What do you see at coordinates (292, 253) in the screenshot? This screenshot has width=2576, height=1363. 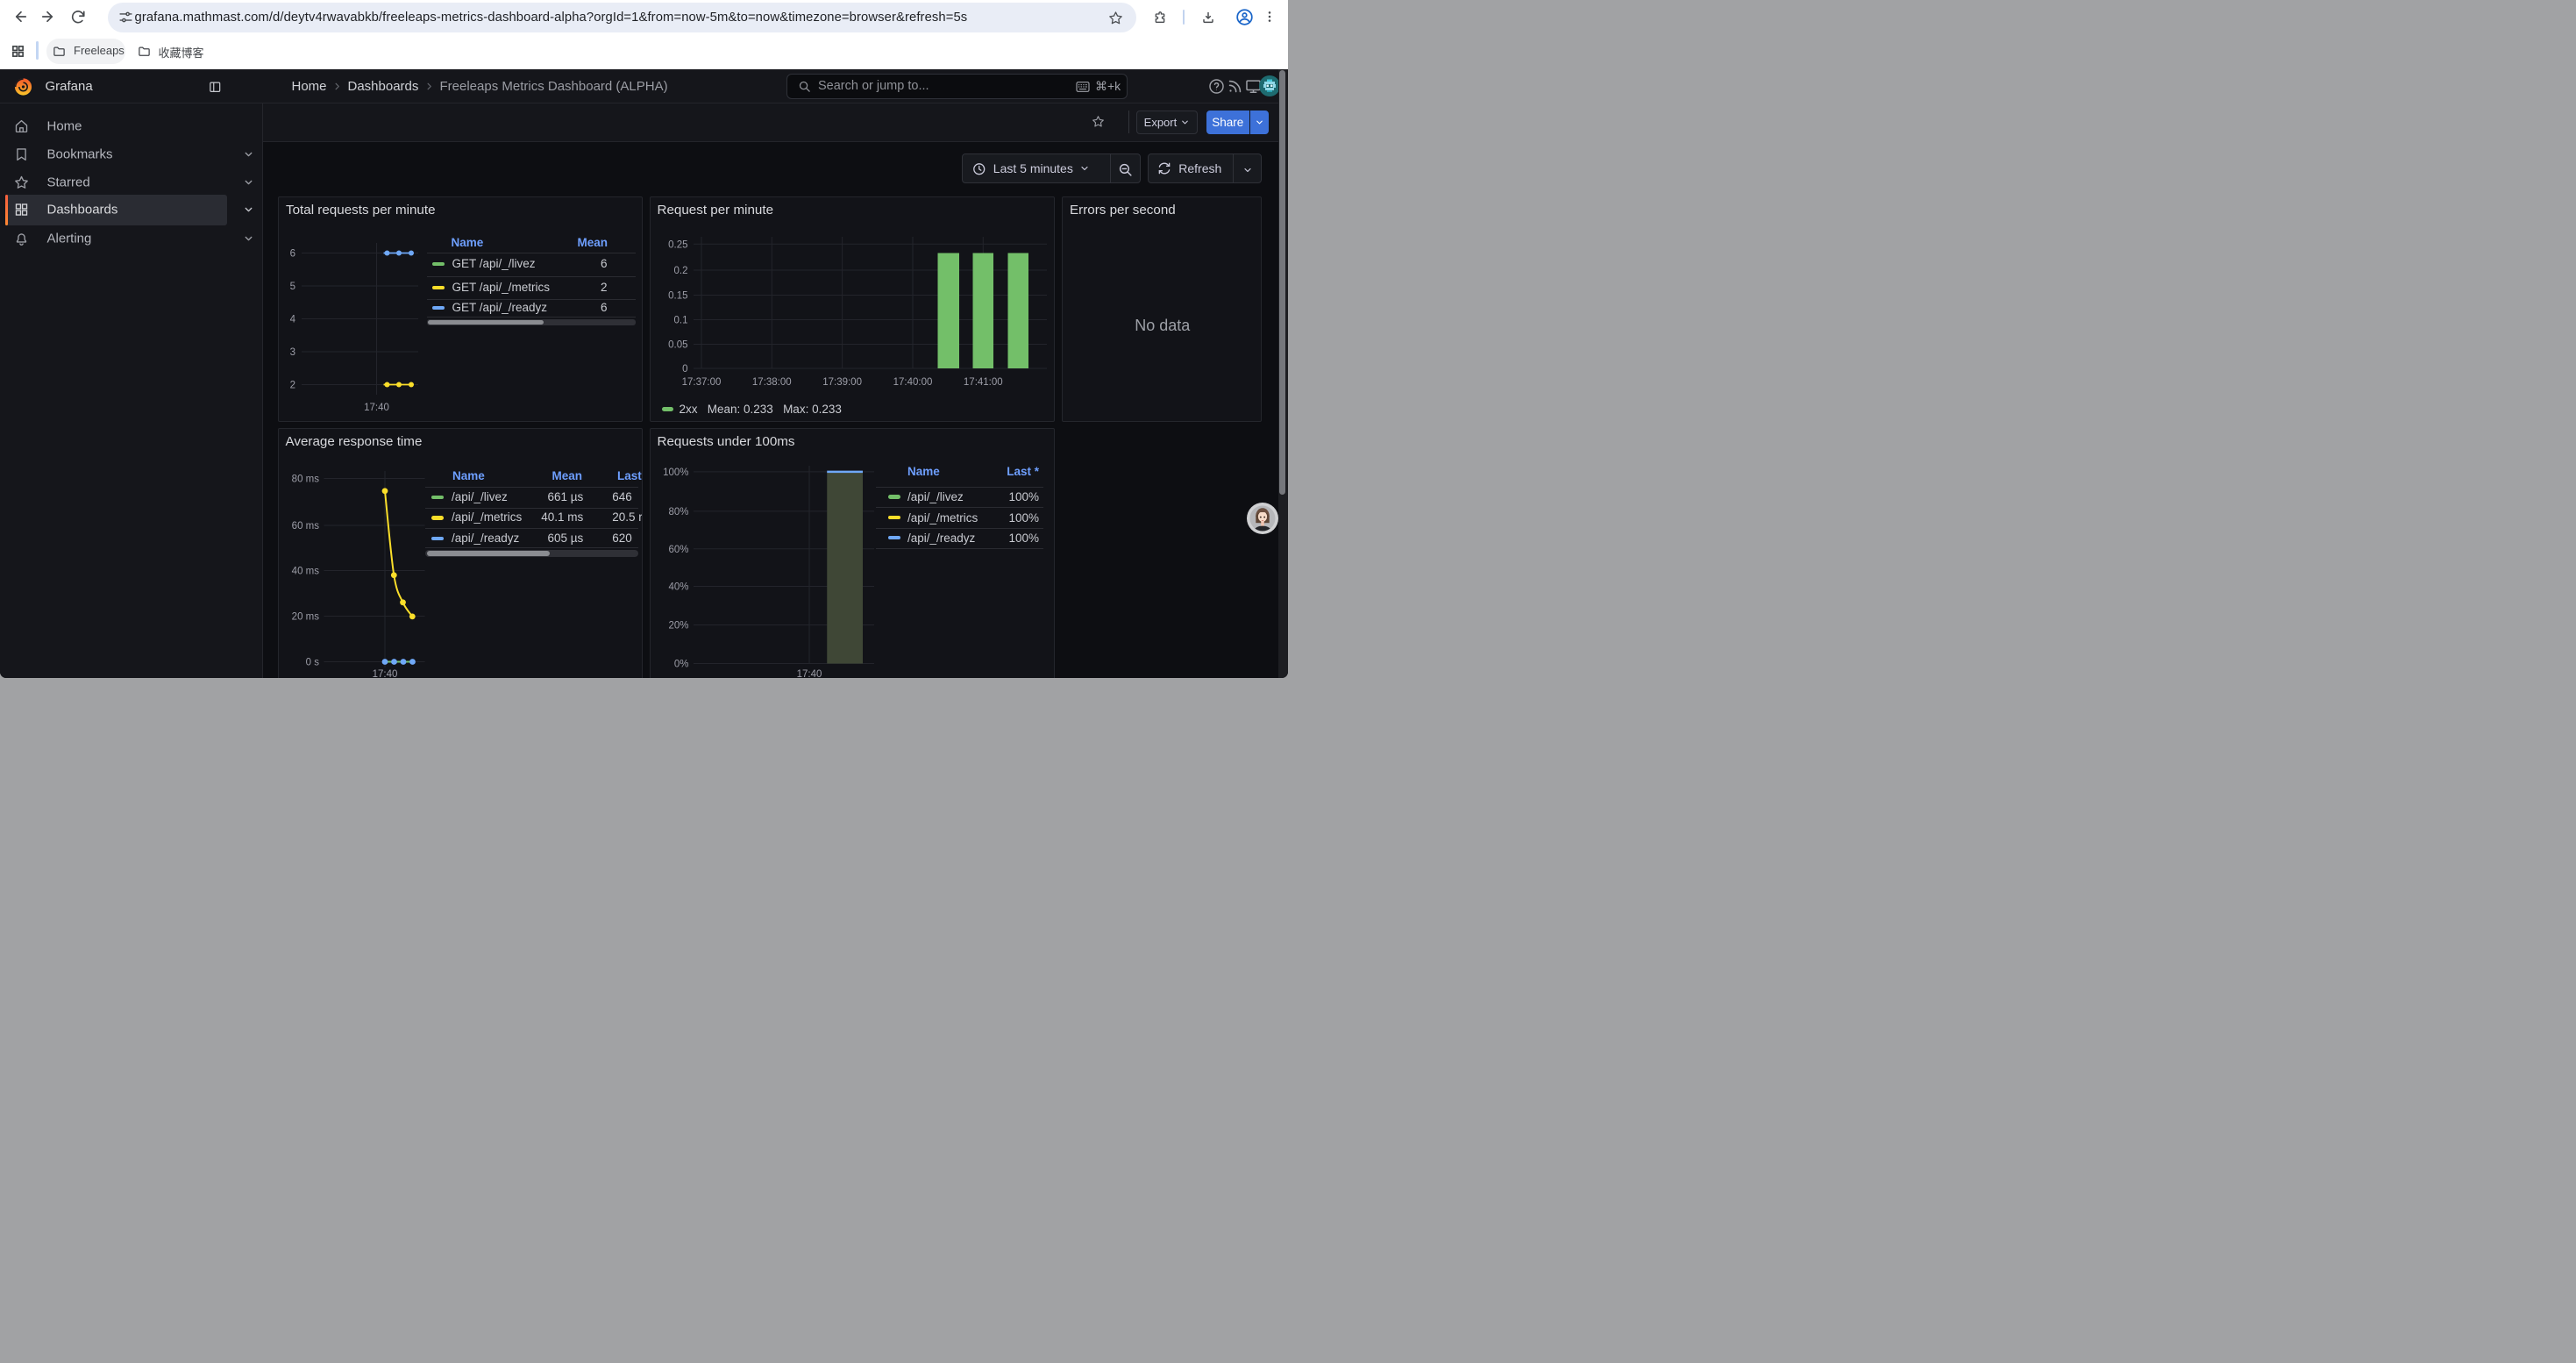 I see `svg-text: 6` at bounding box center [292, 253].